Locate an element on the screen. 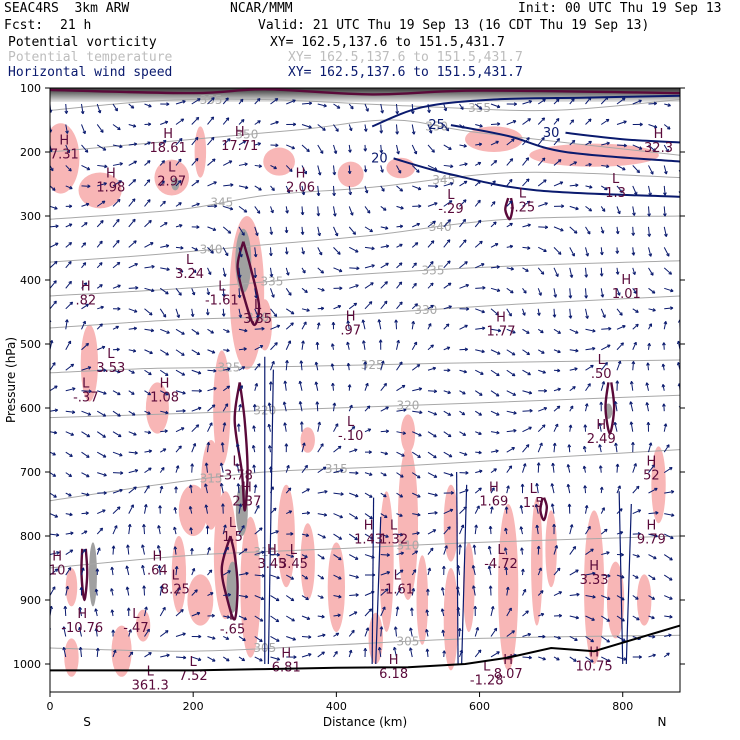 This screenshot has height=740, width=740. extremum-value: 1.98 is located at coordinates (110, 188).